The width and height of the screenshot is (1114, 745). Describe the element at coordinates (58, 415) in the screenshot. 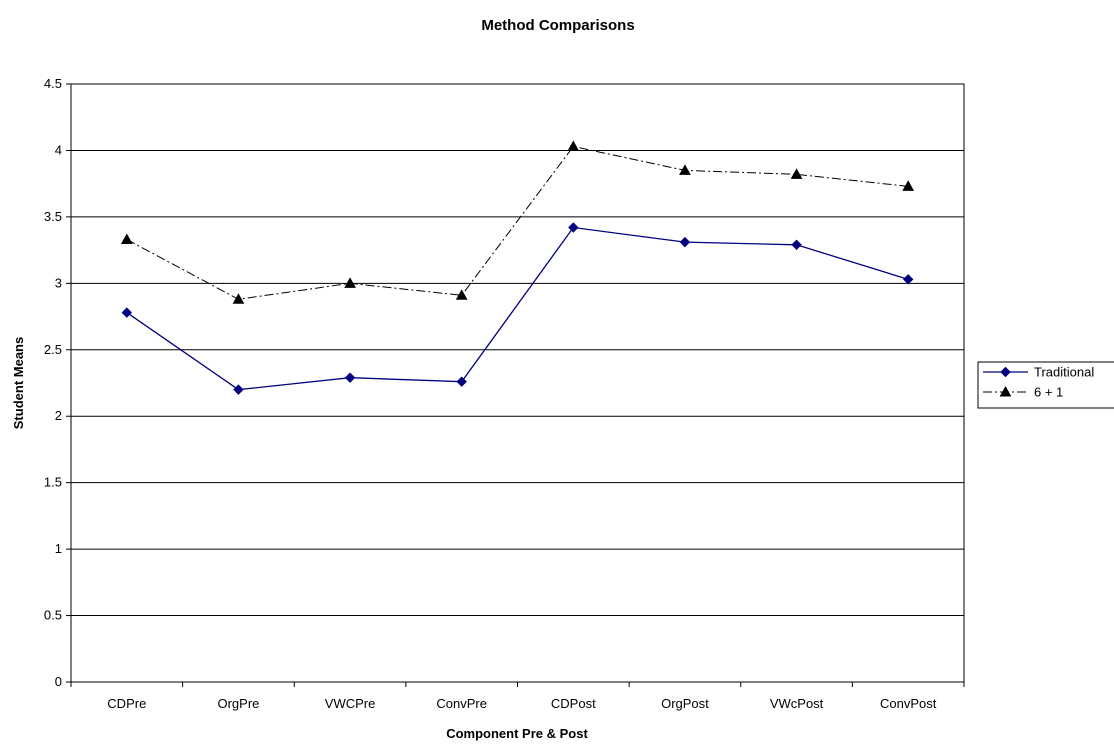

I see `y-tick-label: 2` at that location.